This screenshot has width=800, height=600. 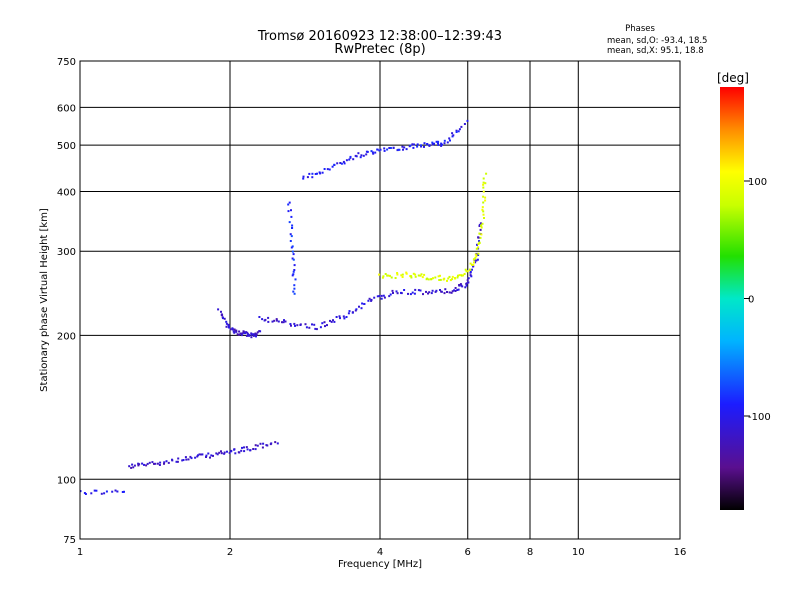 I want to click on y-tick-label-75: 75, so click(x=69, y=540).